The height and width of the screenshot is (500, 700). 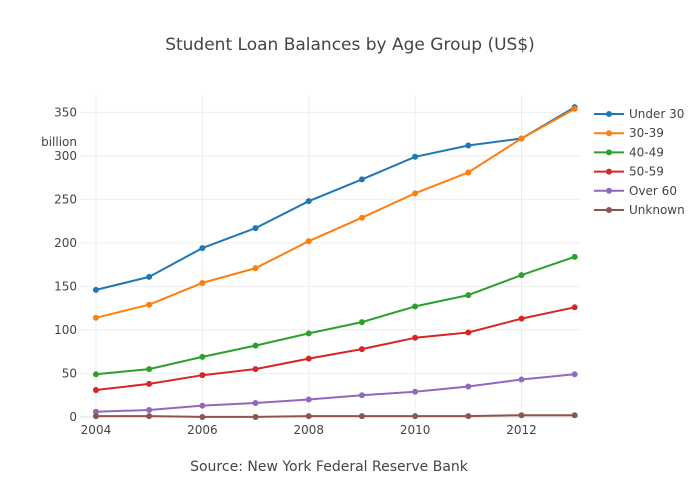 What do you see at coordinates (521, 430) in the screenshot?
I see `x-tick-label: 2012` at bounding box center [521, 430].